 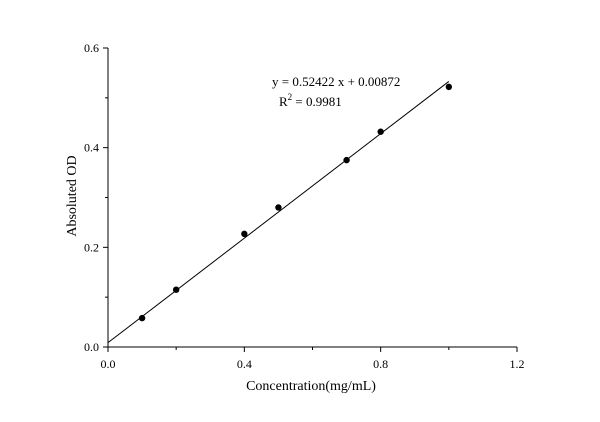 What do you see at coordinates (283, 101) in the screenshot?
I see `r-squared-prefix: R` at bounding box center [283, 101].